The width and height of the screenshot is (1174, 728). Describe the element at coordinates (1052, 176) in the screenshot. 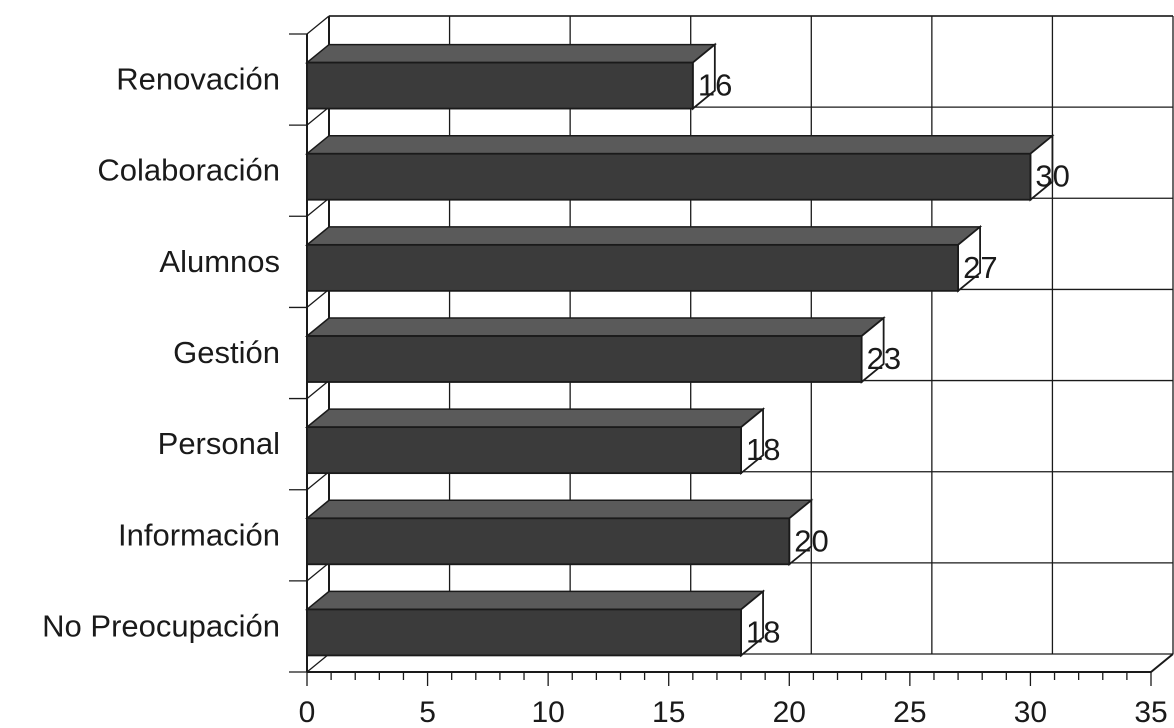

I see `data-label: 30` at that location.